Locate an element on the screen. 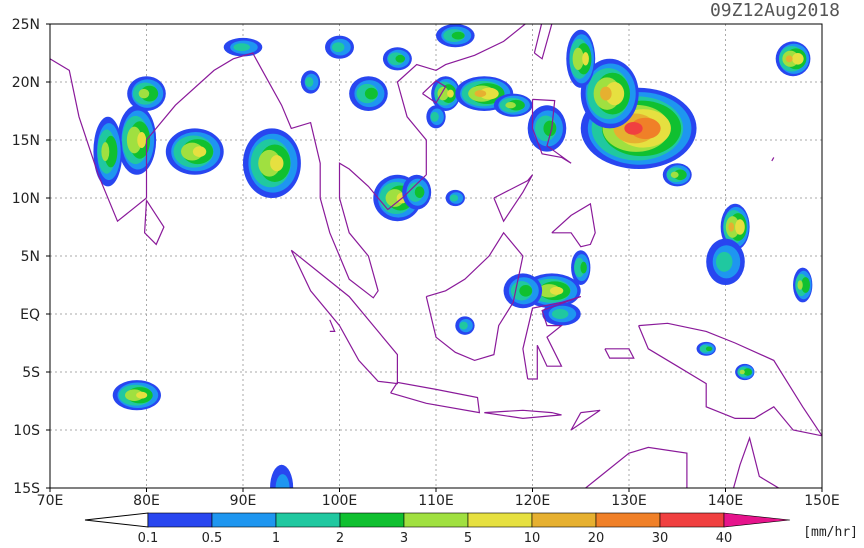  lon-label: 120E is located at coordinates (533, 501).